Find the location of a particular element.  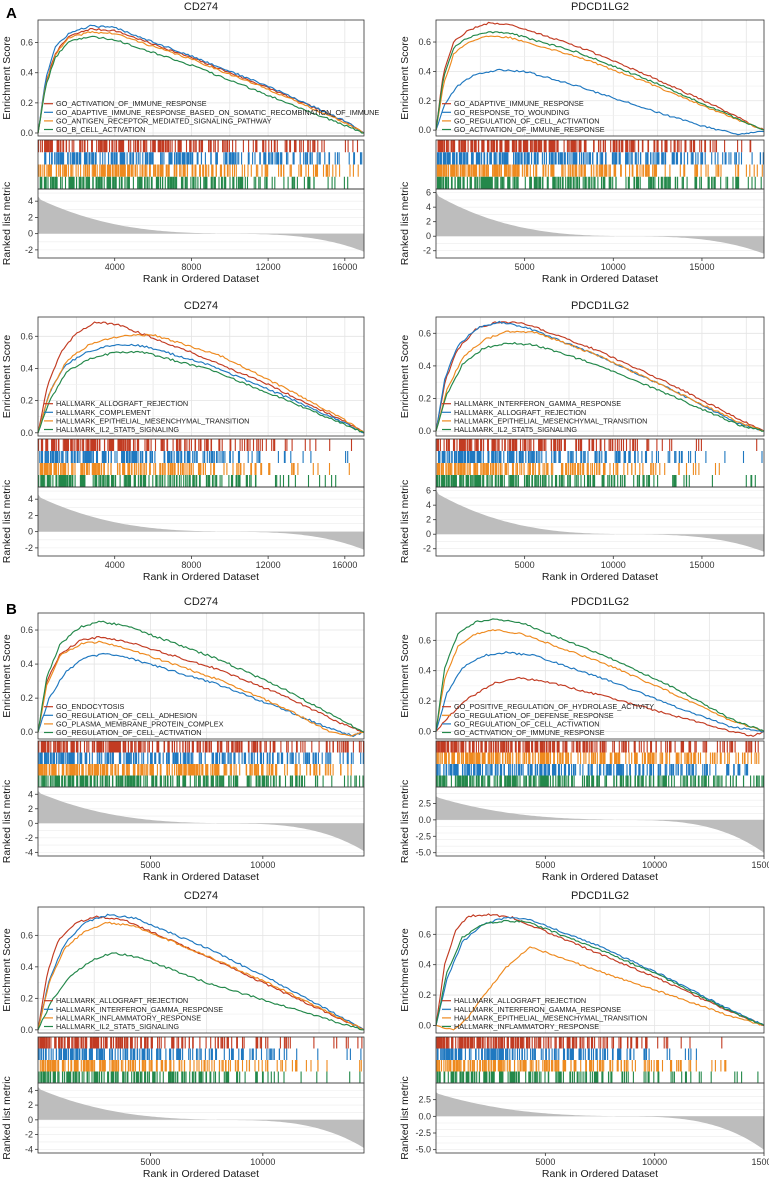

legend-label: GO_REGULATION_OF_CELL_ADHESION is located at coordinates (126, 715).